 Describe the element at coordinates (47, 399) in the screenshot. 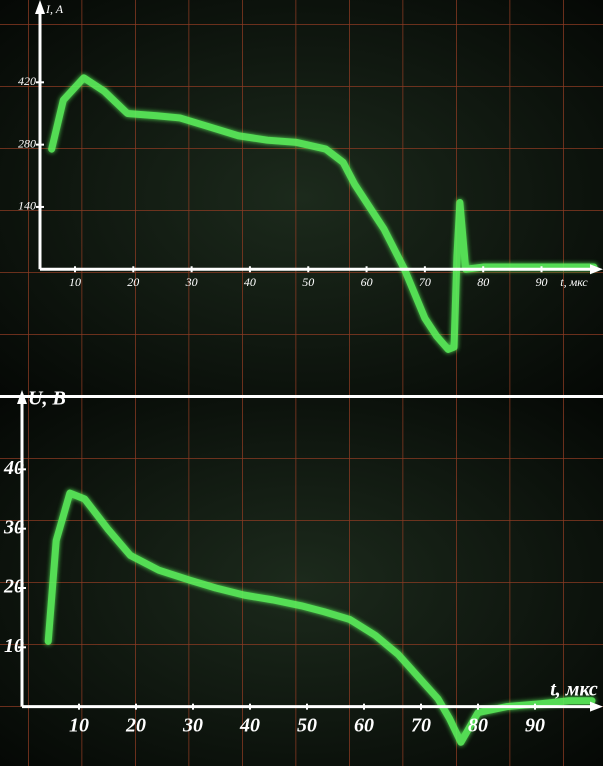

I see `y-axis-label: U, B` at that location.